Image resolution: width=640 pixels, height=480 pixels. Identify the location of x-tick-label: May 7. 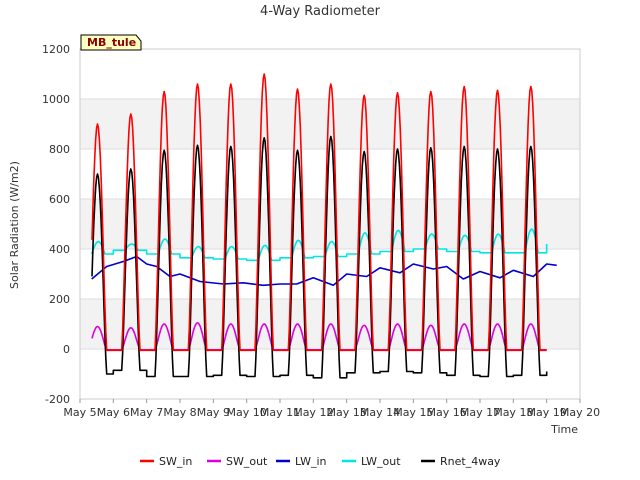
(146, 412).